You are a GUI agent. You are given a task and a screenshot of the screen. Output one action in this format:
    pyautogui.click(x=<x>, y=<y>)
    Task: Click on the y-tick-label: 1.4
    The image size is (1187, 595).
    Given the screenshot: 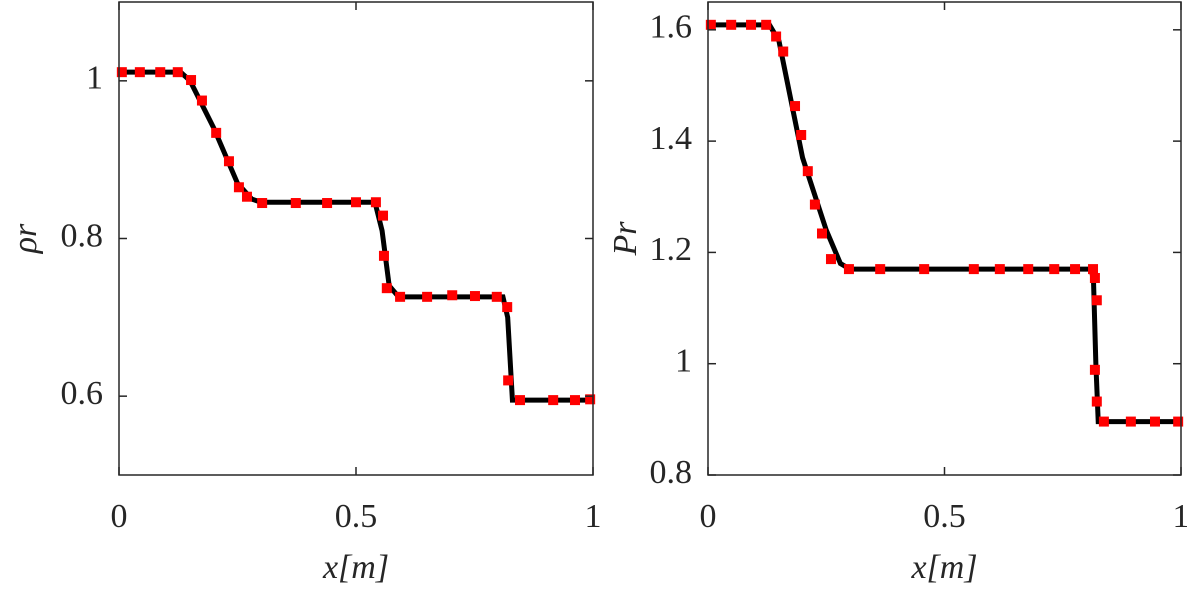 What is the action you would take?
    pyautogui.click(x=671, y=138)
    